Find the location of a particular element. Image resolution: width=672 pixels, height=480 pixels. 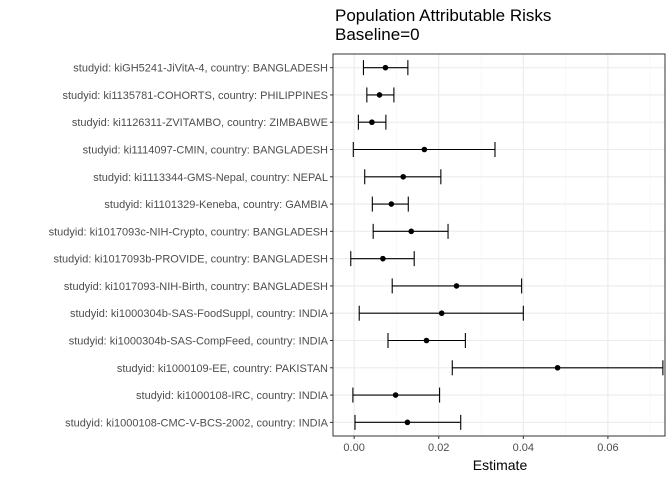

x-tick-label: 0.02 is located at coordinates (438, 448).